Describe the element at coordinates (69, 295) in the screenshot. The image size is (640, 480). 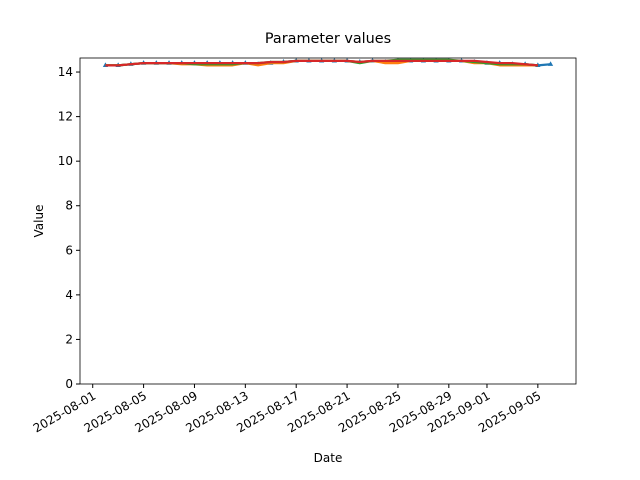
I see `y-tick-label: 4` at that location.